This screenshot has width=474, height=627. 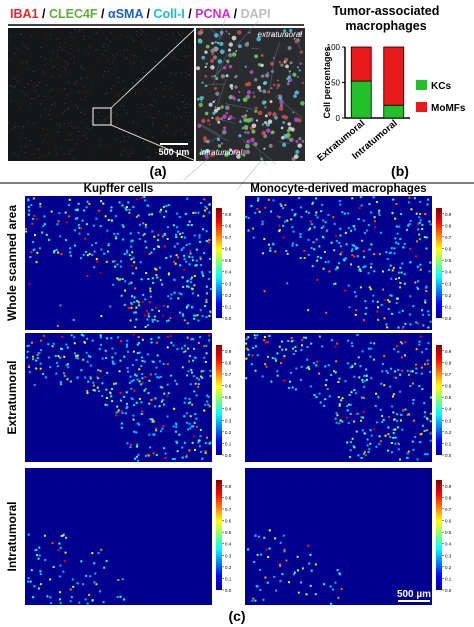 What do you see at coordinates (228, 362) in the screenshot?
I see `colorbar-tick-label: 0.8` at bounding box center [228, 362].